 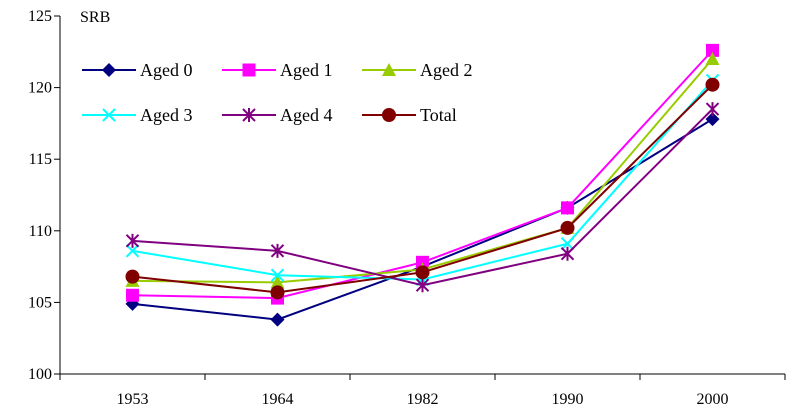 I want to click on x-axis-ticks: 1953 1964 1982 1990 2000, so click(x=422, y=391).